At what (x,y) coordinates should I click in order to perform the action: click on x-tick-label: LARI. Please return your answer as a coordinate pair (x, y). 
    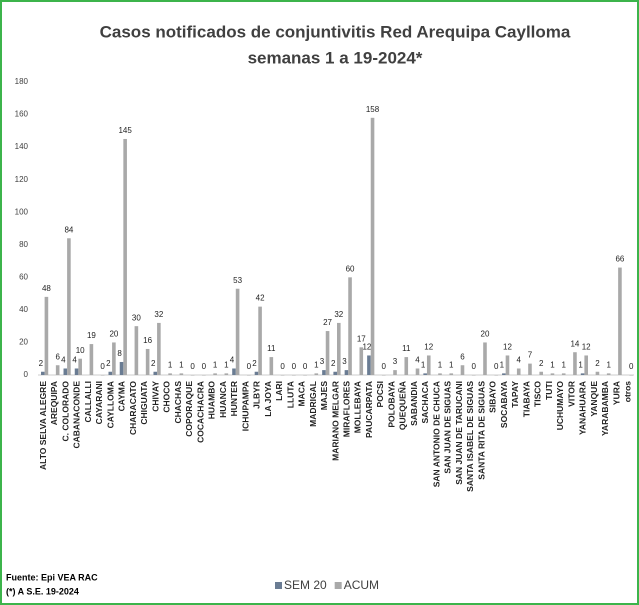
    Looking at the image, I should click on (279, 391).